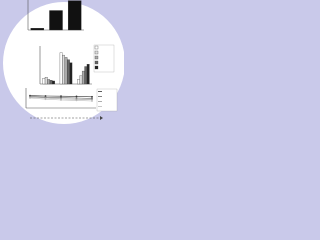 This screenshot has height=240, width=320. What do you see at coordinates (101, 118) in the screenshot?
I see `arrow-head` at bounding box center [101, 118].